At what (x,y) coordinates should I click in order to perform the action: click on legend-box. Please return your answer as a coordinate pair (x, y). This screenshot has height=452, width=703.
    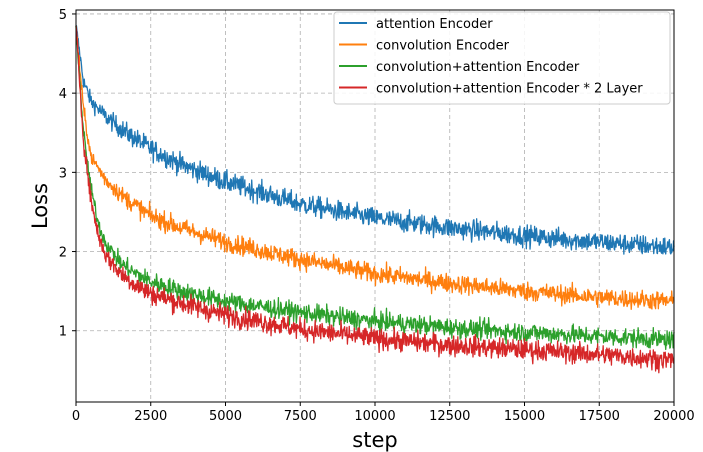
    Looking at the image, I should click on (502, 58).